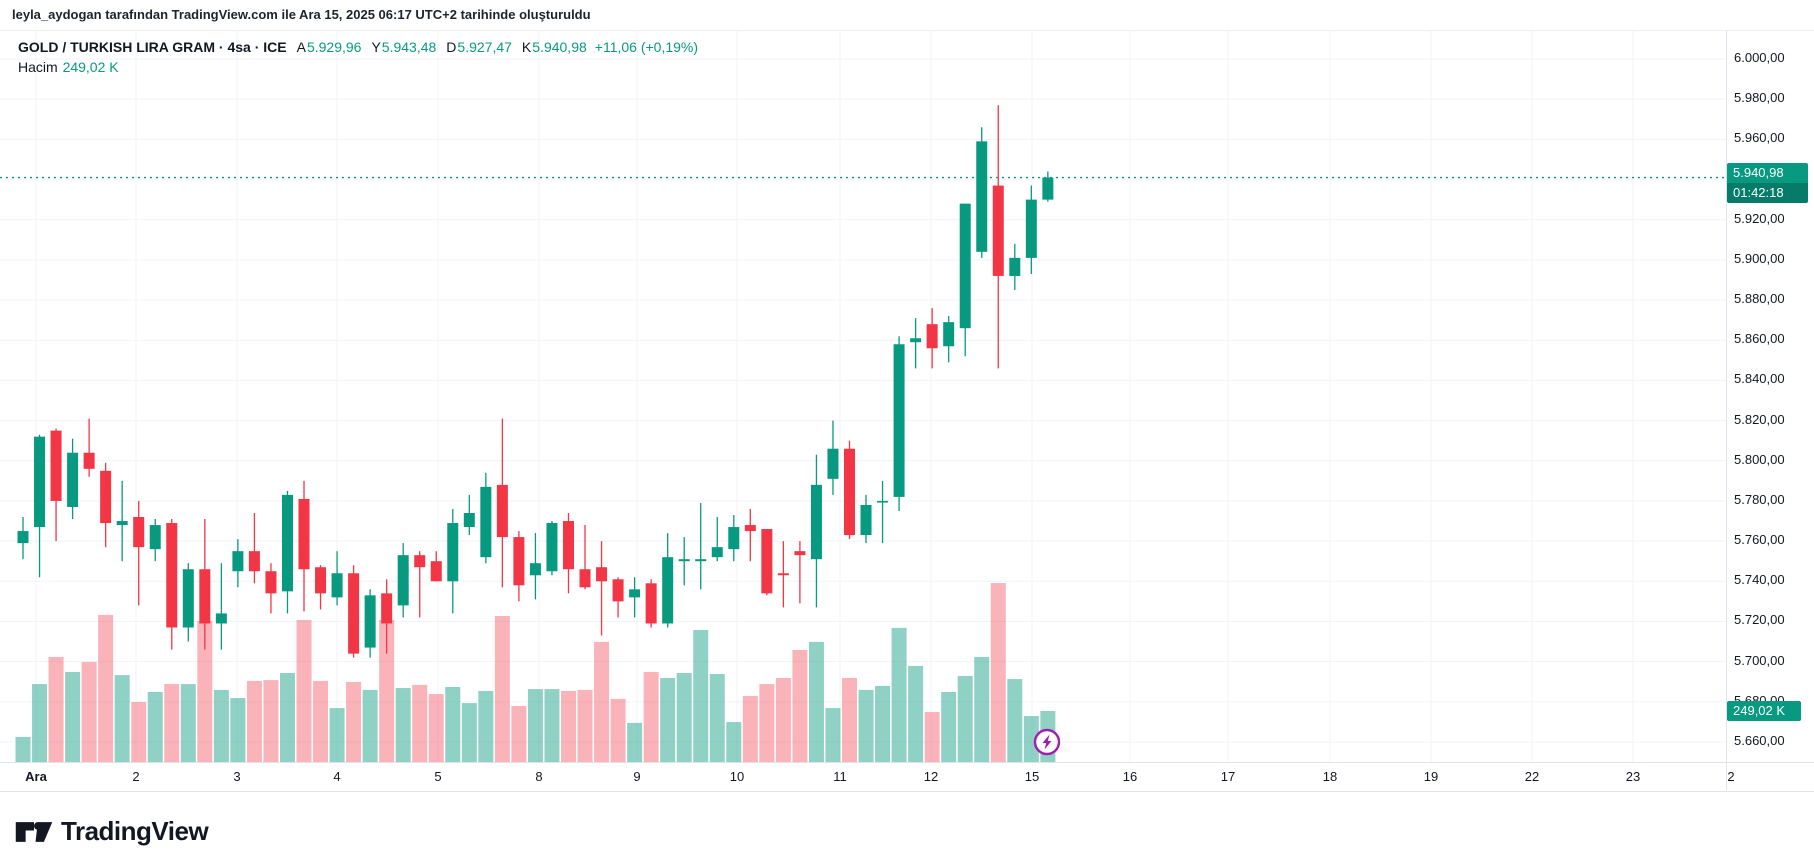 The image size is (1814, 868). I want to click on time-axis-label: 8, so click(539, 776).